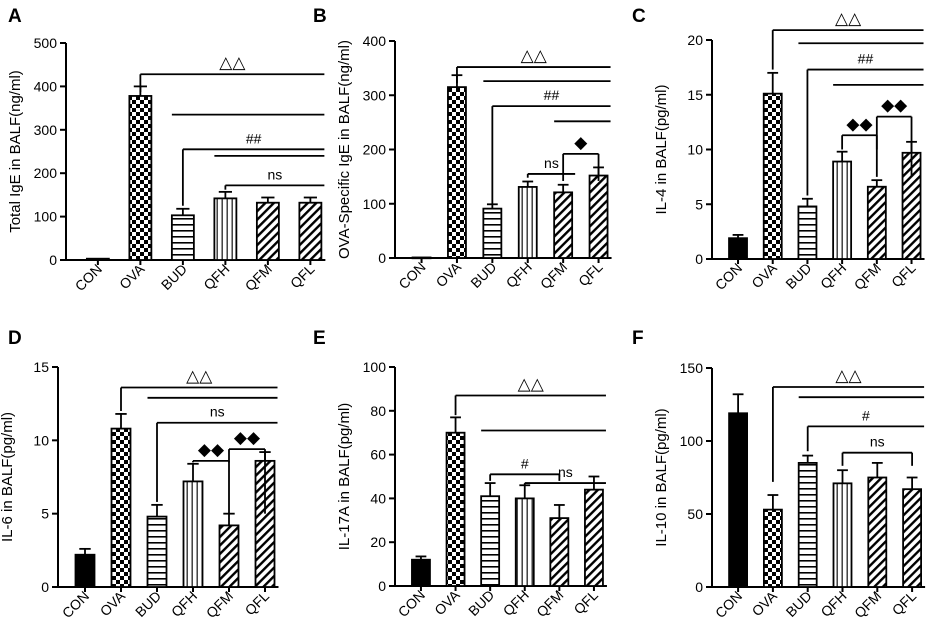 Image resolution: width=941 pixels, height=639 pixels. What do you see at coordinates (320, 16) in the screenshot?
I see `panel-letter: B` at bounding box center [320, 16].